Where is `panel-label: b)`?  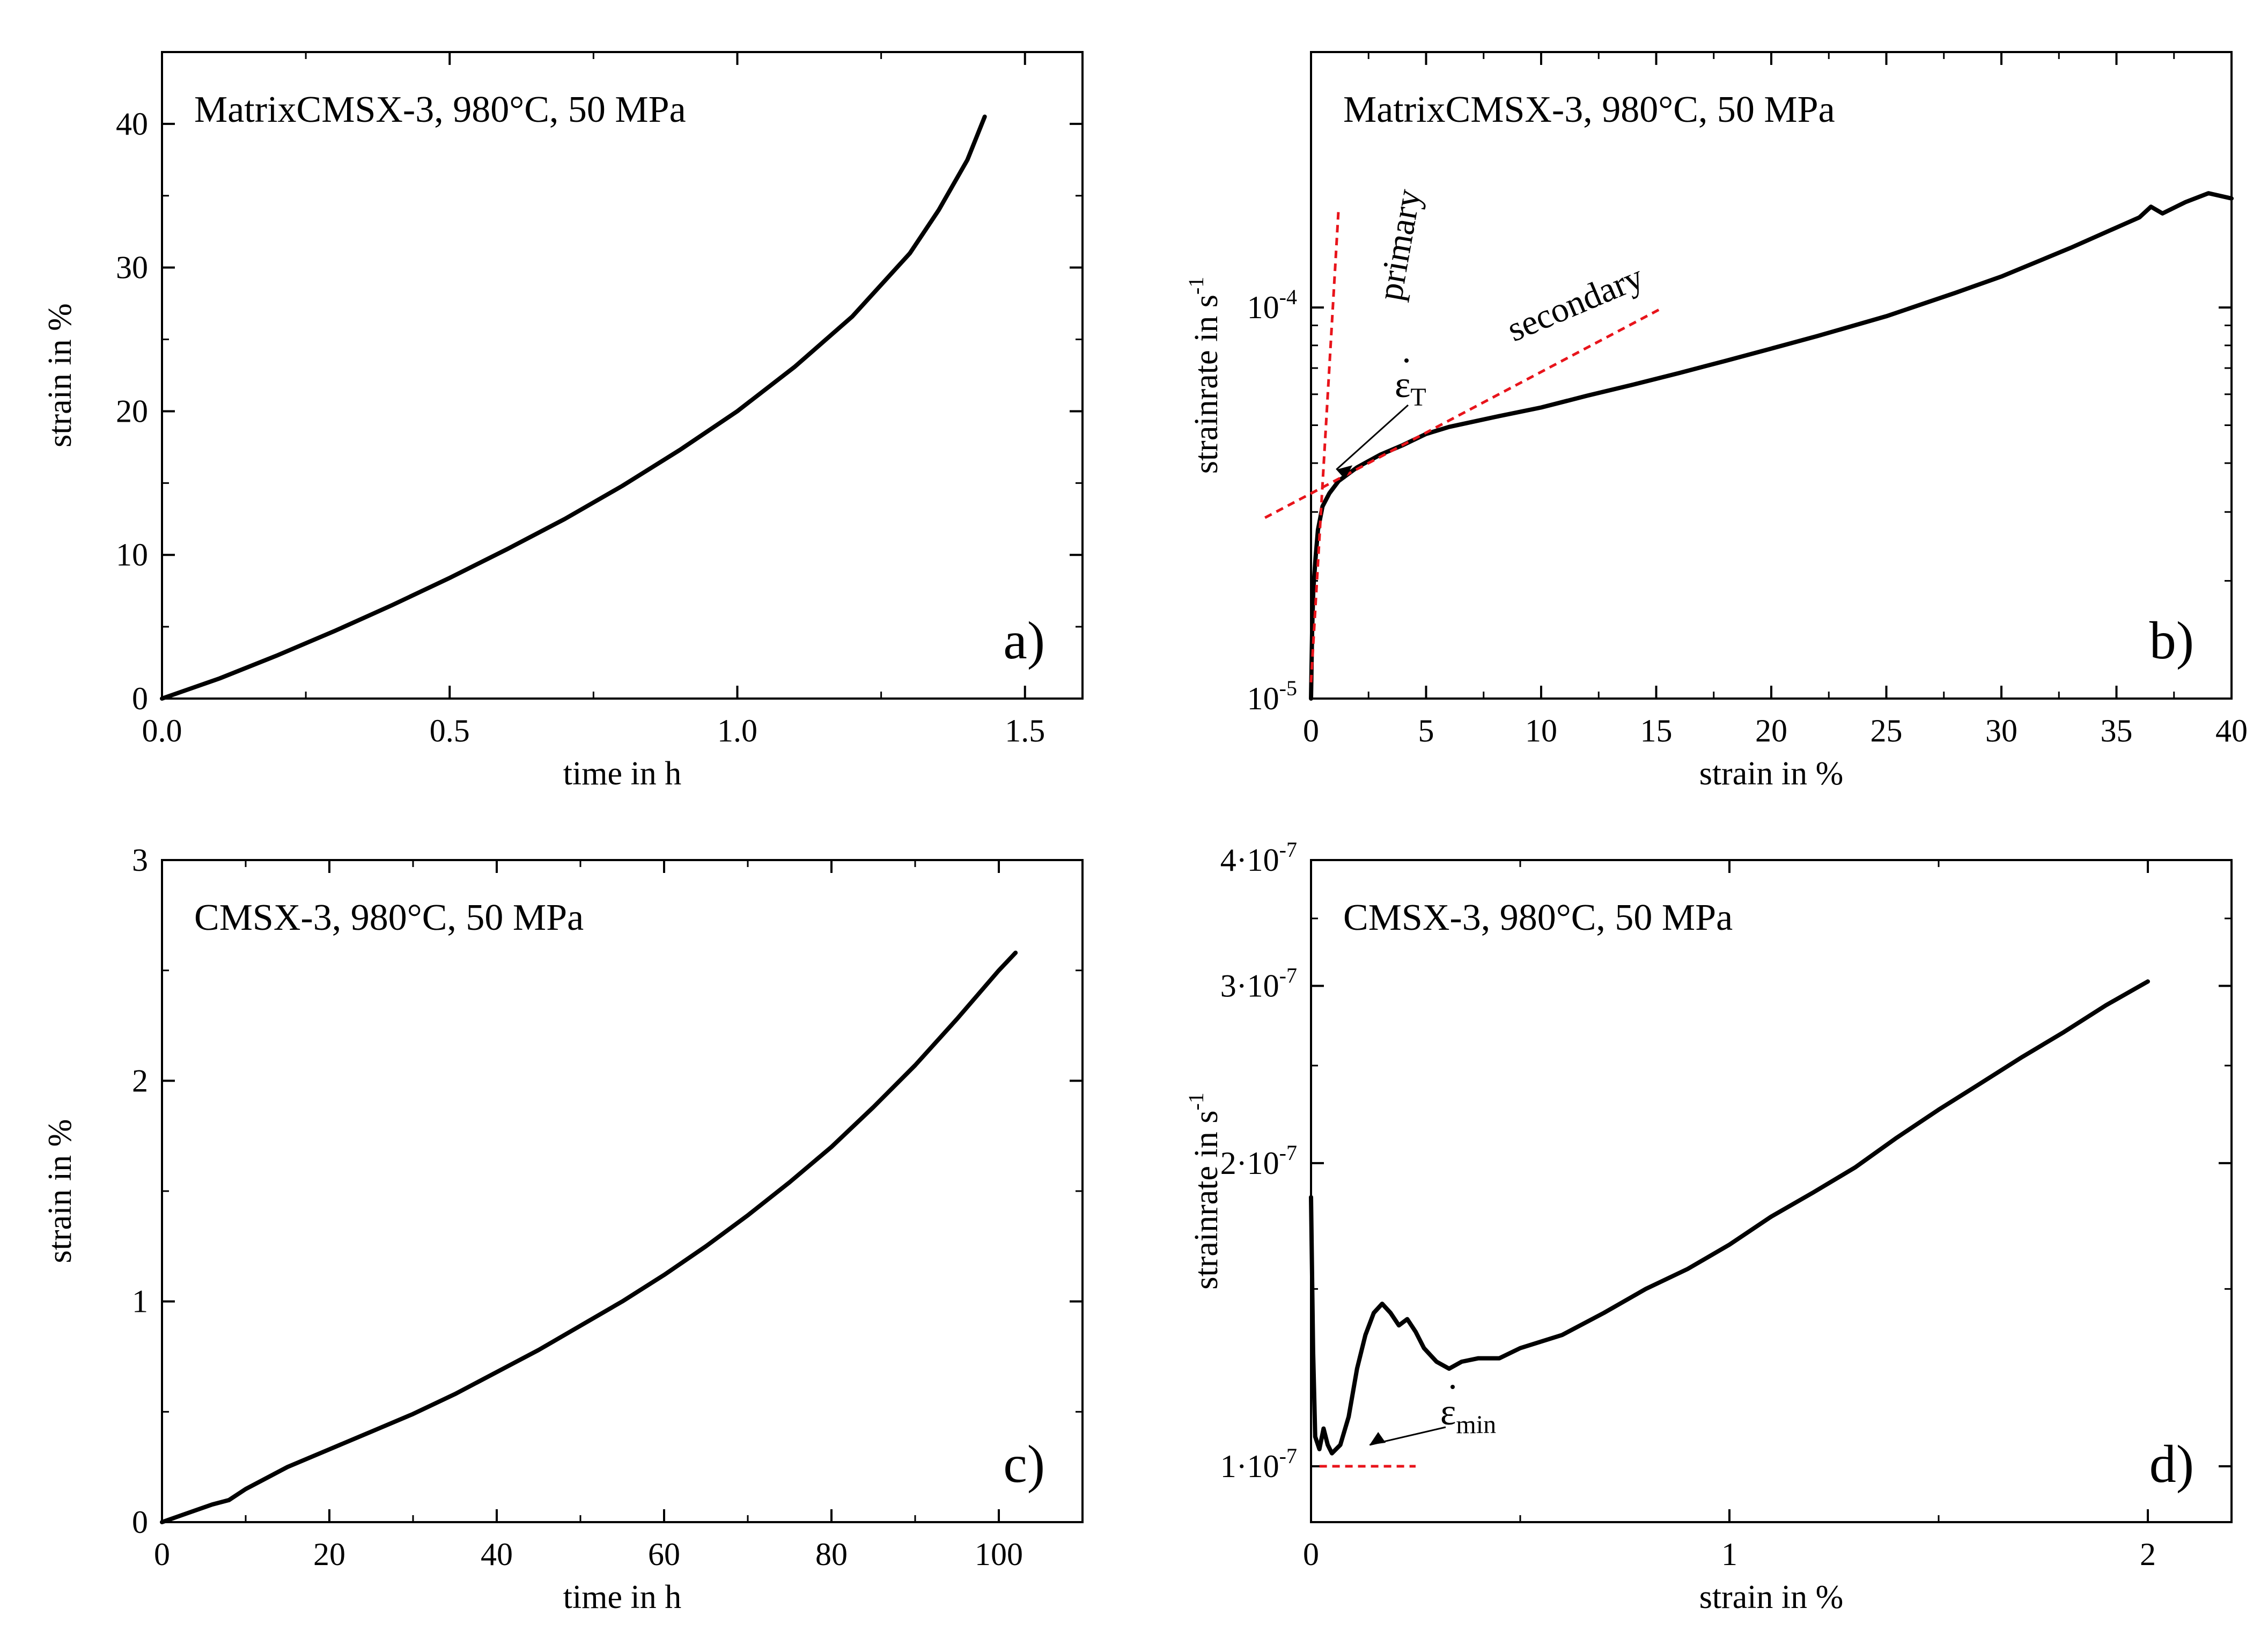 panel-label: b) is located at coordinates (2171, 640).